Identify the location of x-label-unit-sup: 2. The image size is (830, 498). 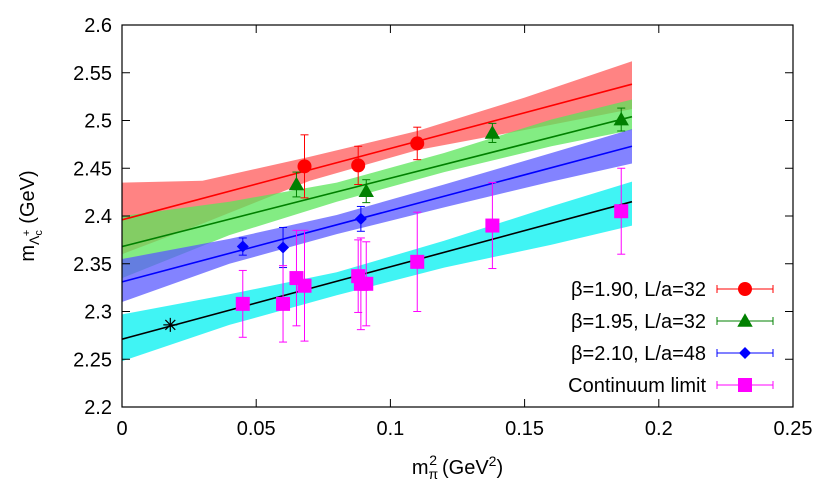
(493, 461).